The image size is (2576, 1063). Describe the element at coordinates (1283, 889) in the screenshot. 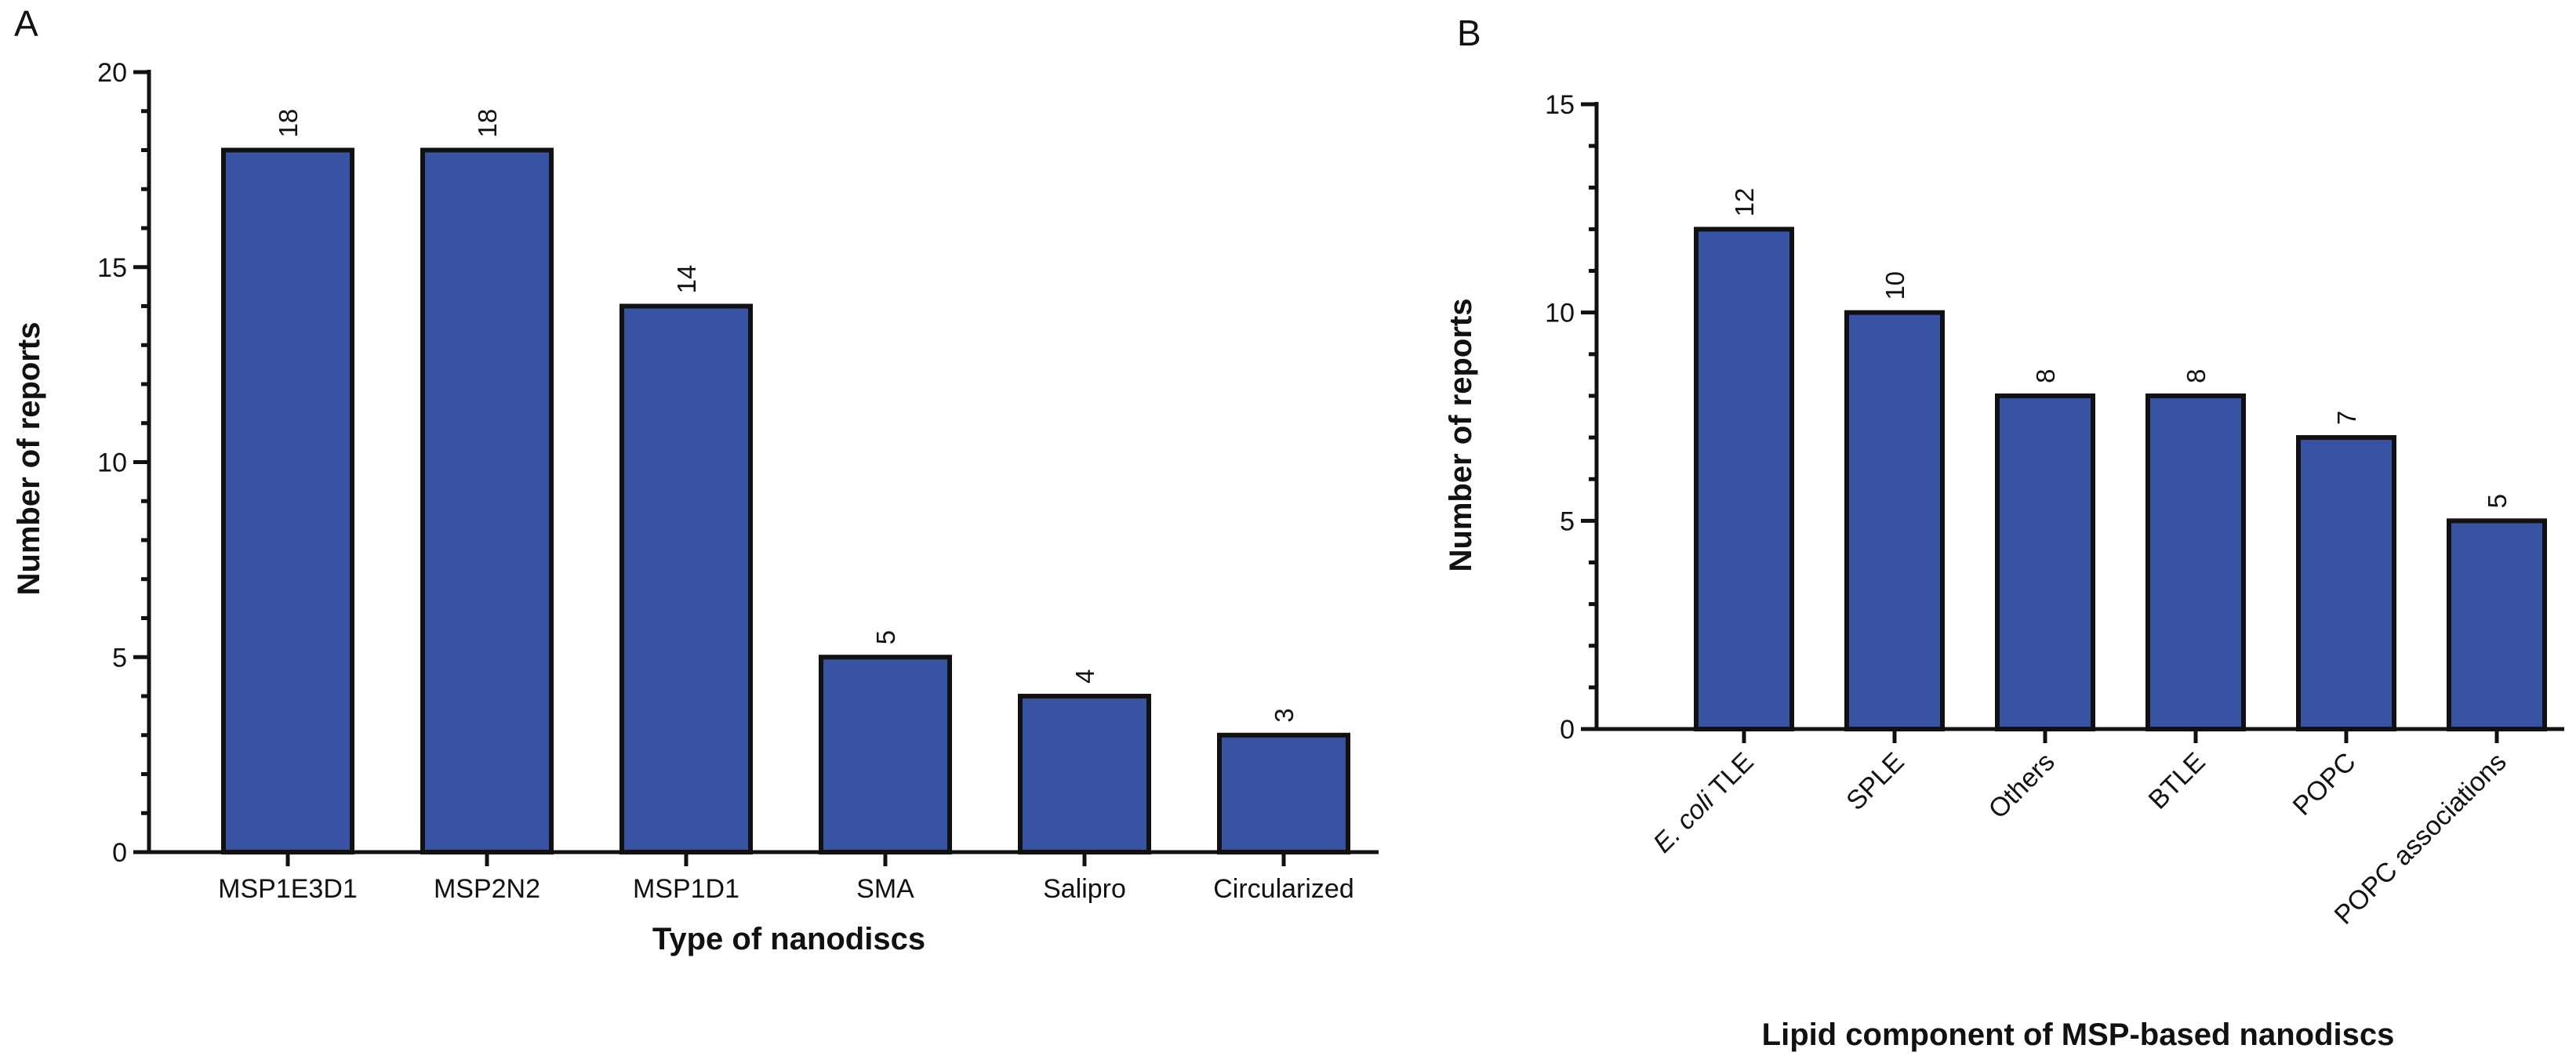

I see `panel-a-x-tick-label: Circularized` at that location.